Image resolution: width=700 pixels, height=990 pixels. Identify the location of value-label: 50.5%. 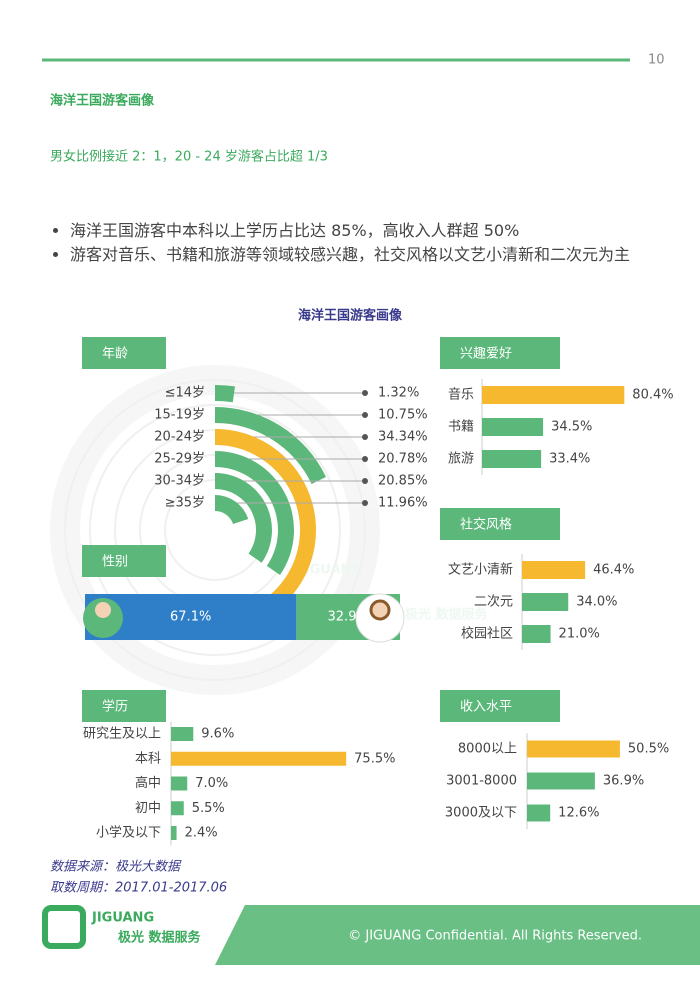
(648, 749).